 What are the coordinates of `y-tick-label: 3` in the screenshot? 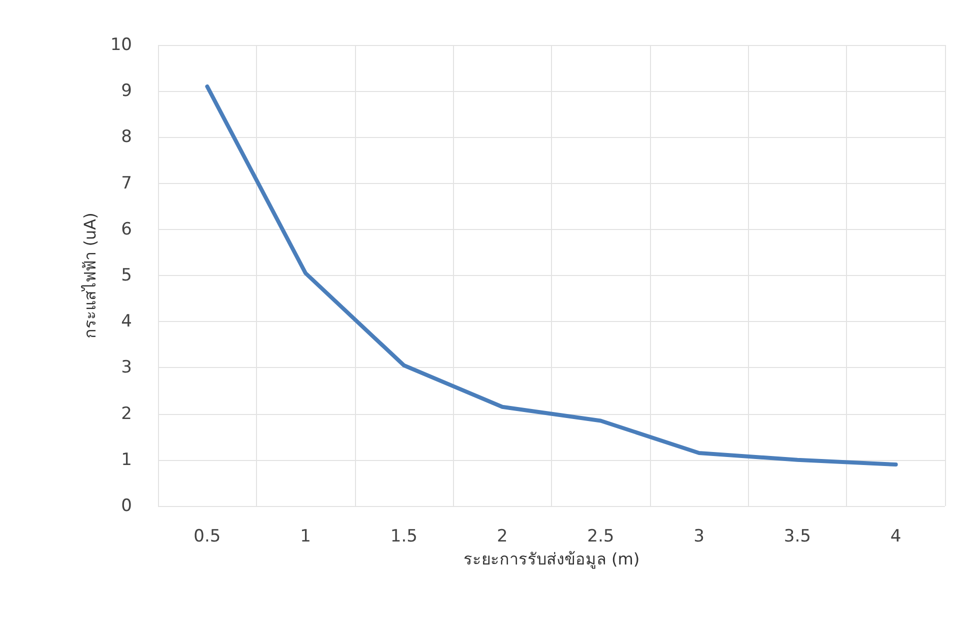 It's located at (126, 368).